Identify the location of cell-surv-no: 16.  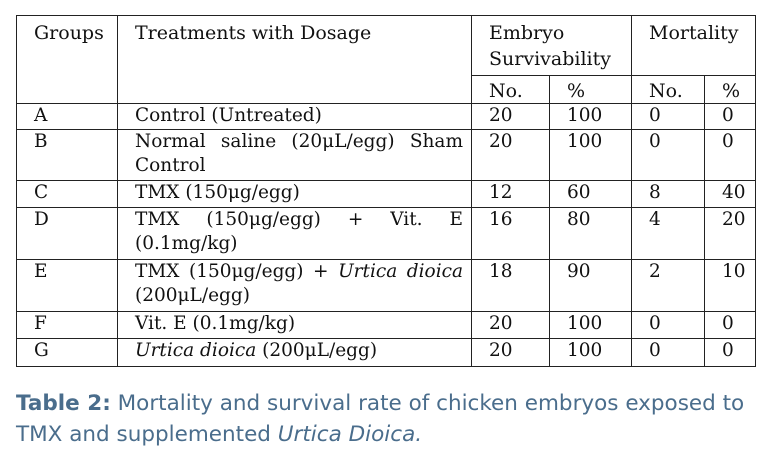
(510, 233).